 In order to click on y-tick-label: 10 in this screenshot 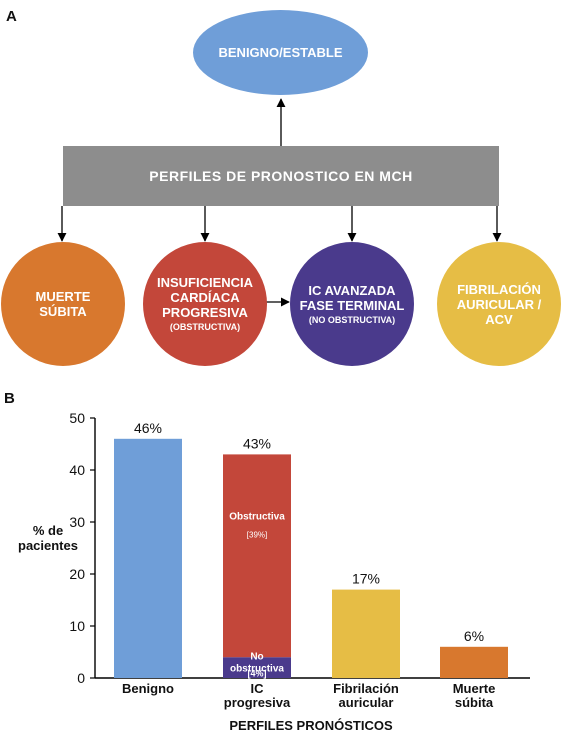, I will do `click(77, 626)`.